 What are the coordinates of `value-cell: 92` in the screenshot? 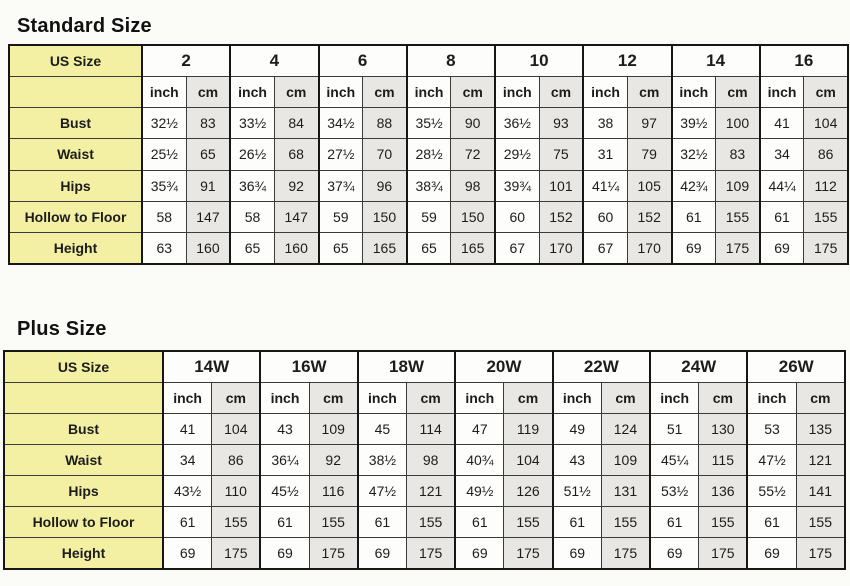 It's located at (333, 460).